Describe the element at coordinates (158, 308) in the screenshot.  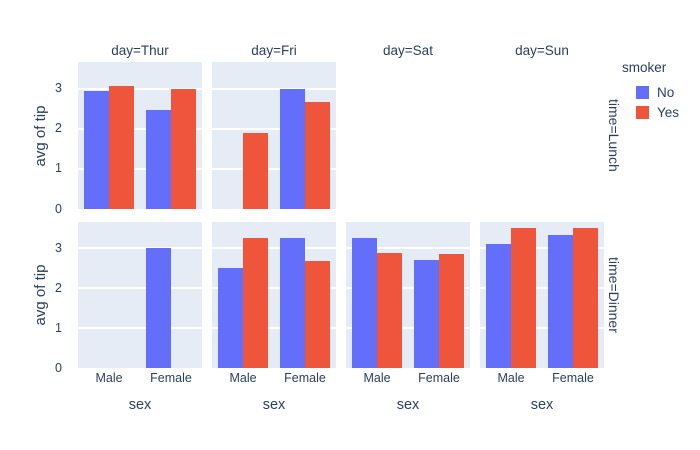
I see `bar-thur-dinner-female-no` at that location.